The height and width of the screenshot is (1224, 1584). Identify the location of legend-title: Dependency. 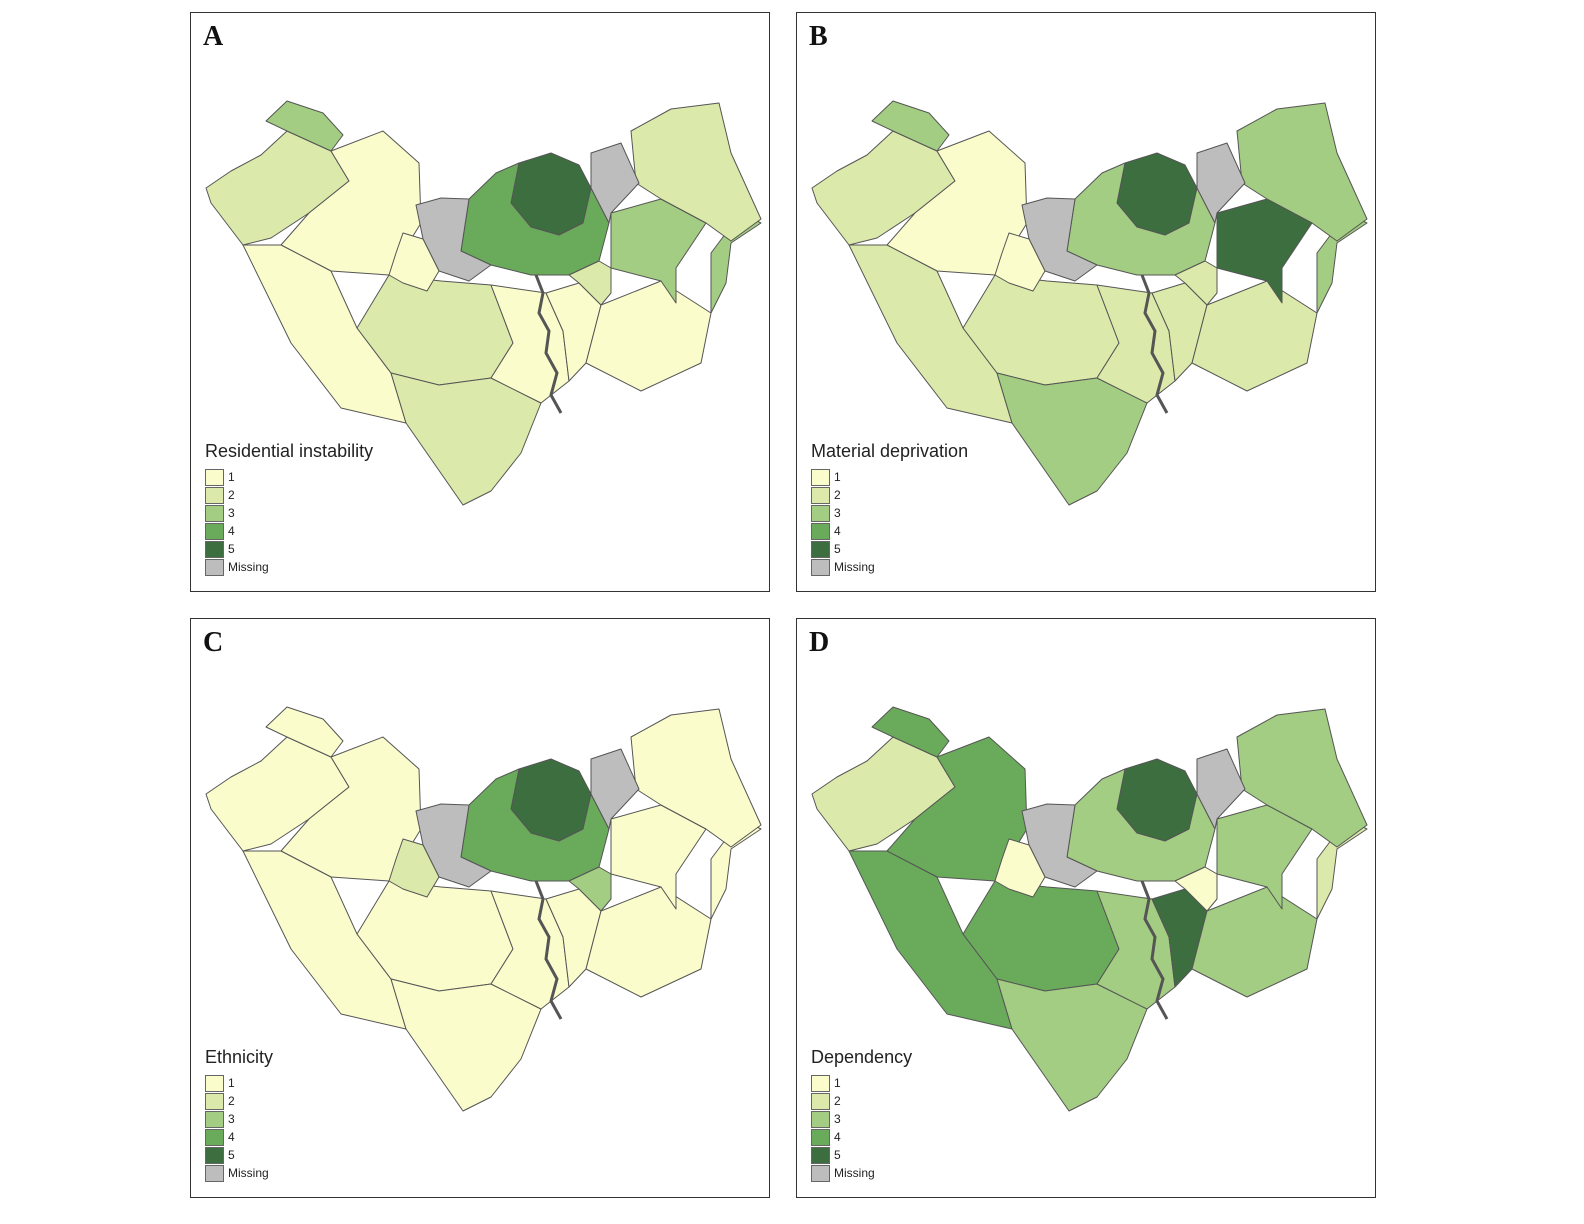
(862, 1057).